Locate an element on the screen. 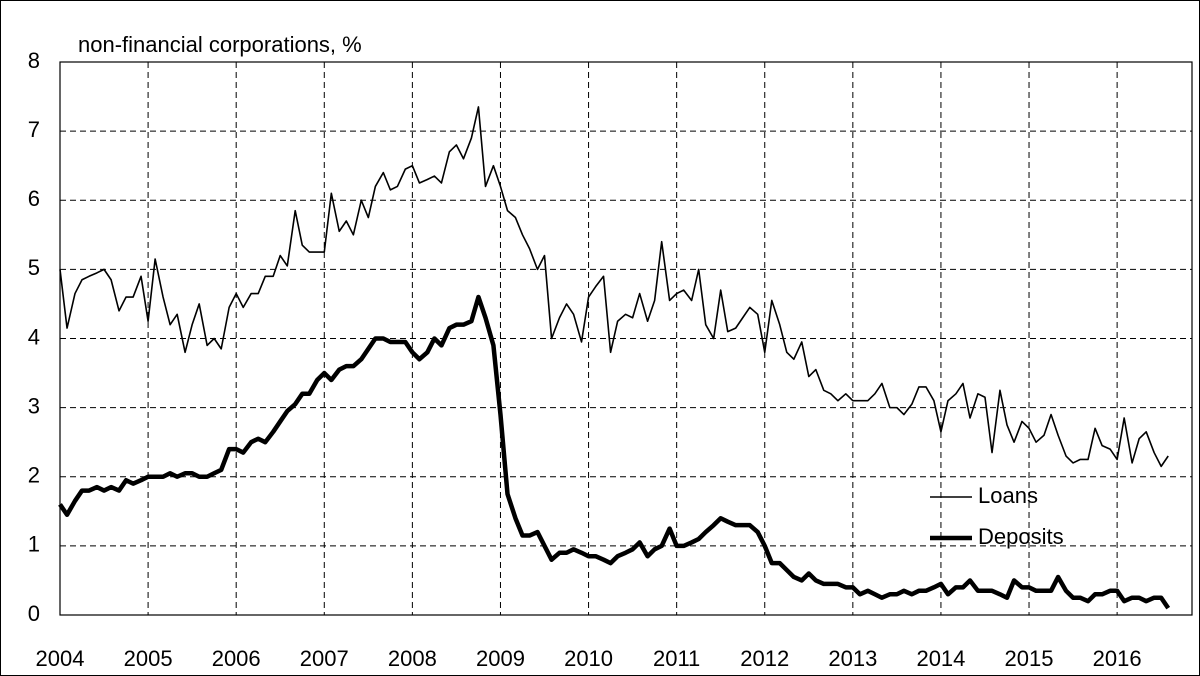 The image size is (1200, 676). y-tick-label: 3 is located at coordinates (34, 405).